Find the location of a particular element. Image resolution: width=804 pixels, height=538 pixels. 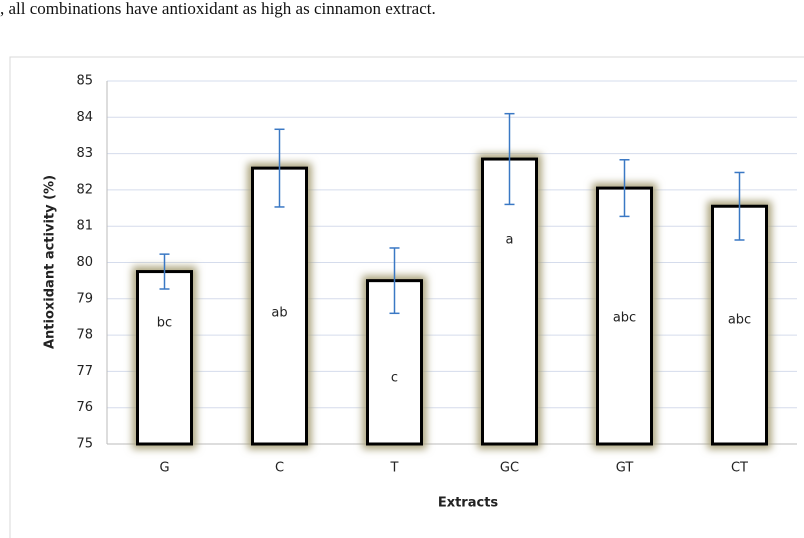

y-tick-label: 75 is located at coordinates (84, 444).